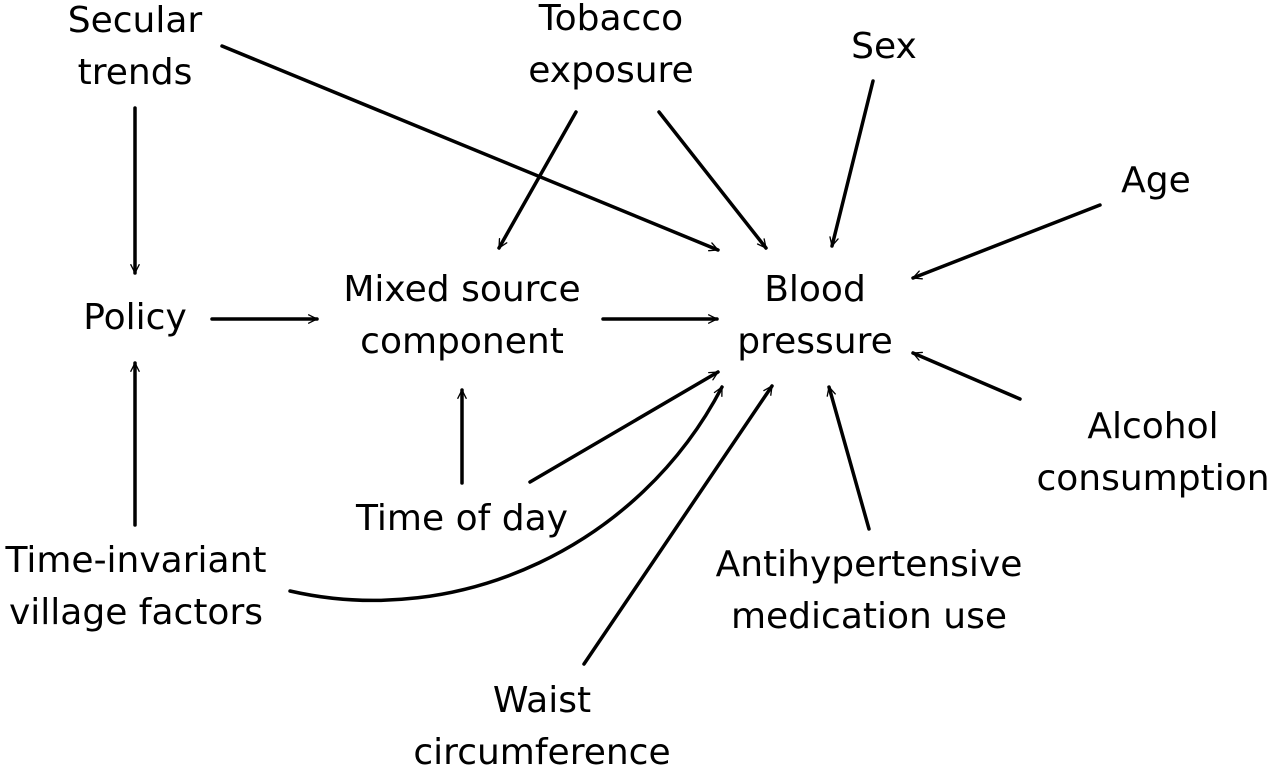 The width and height of the screenshot is (1270, 779). I want to click on node-label-line: Waist, so click(542, 700).